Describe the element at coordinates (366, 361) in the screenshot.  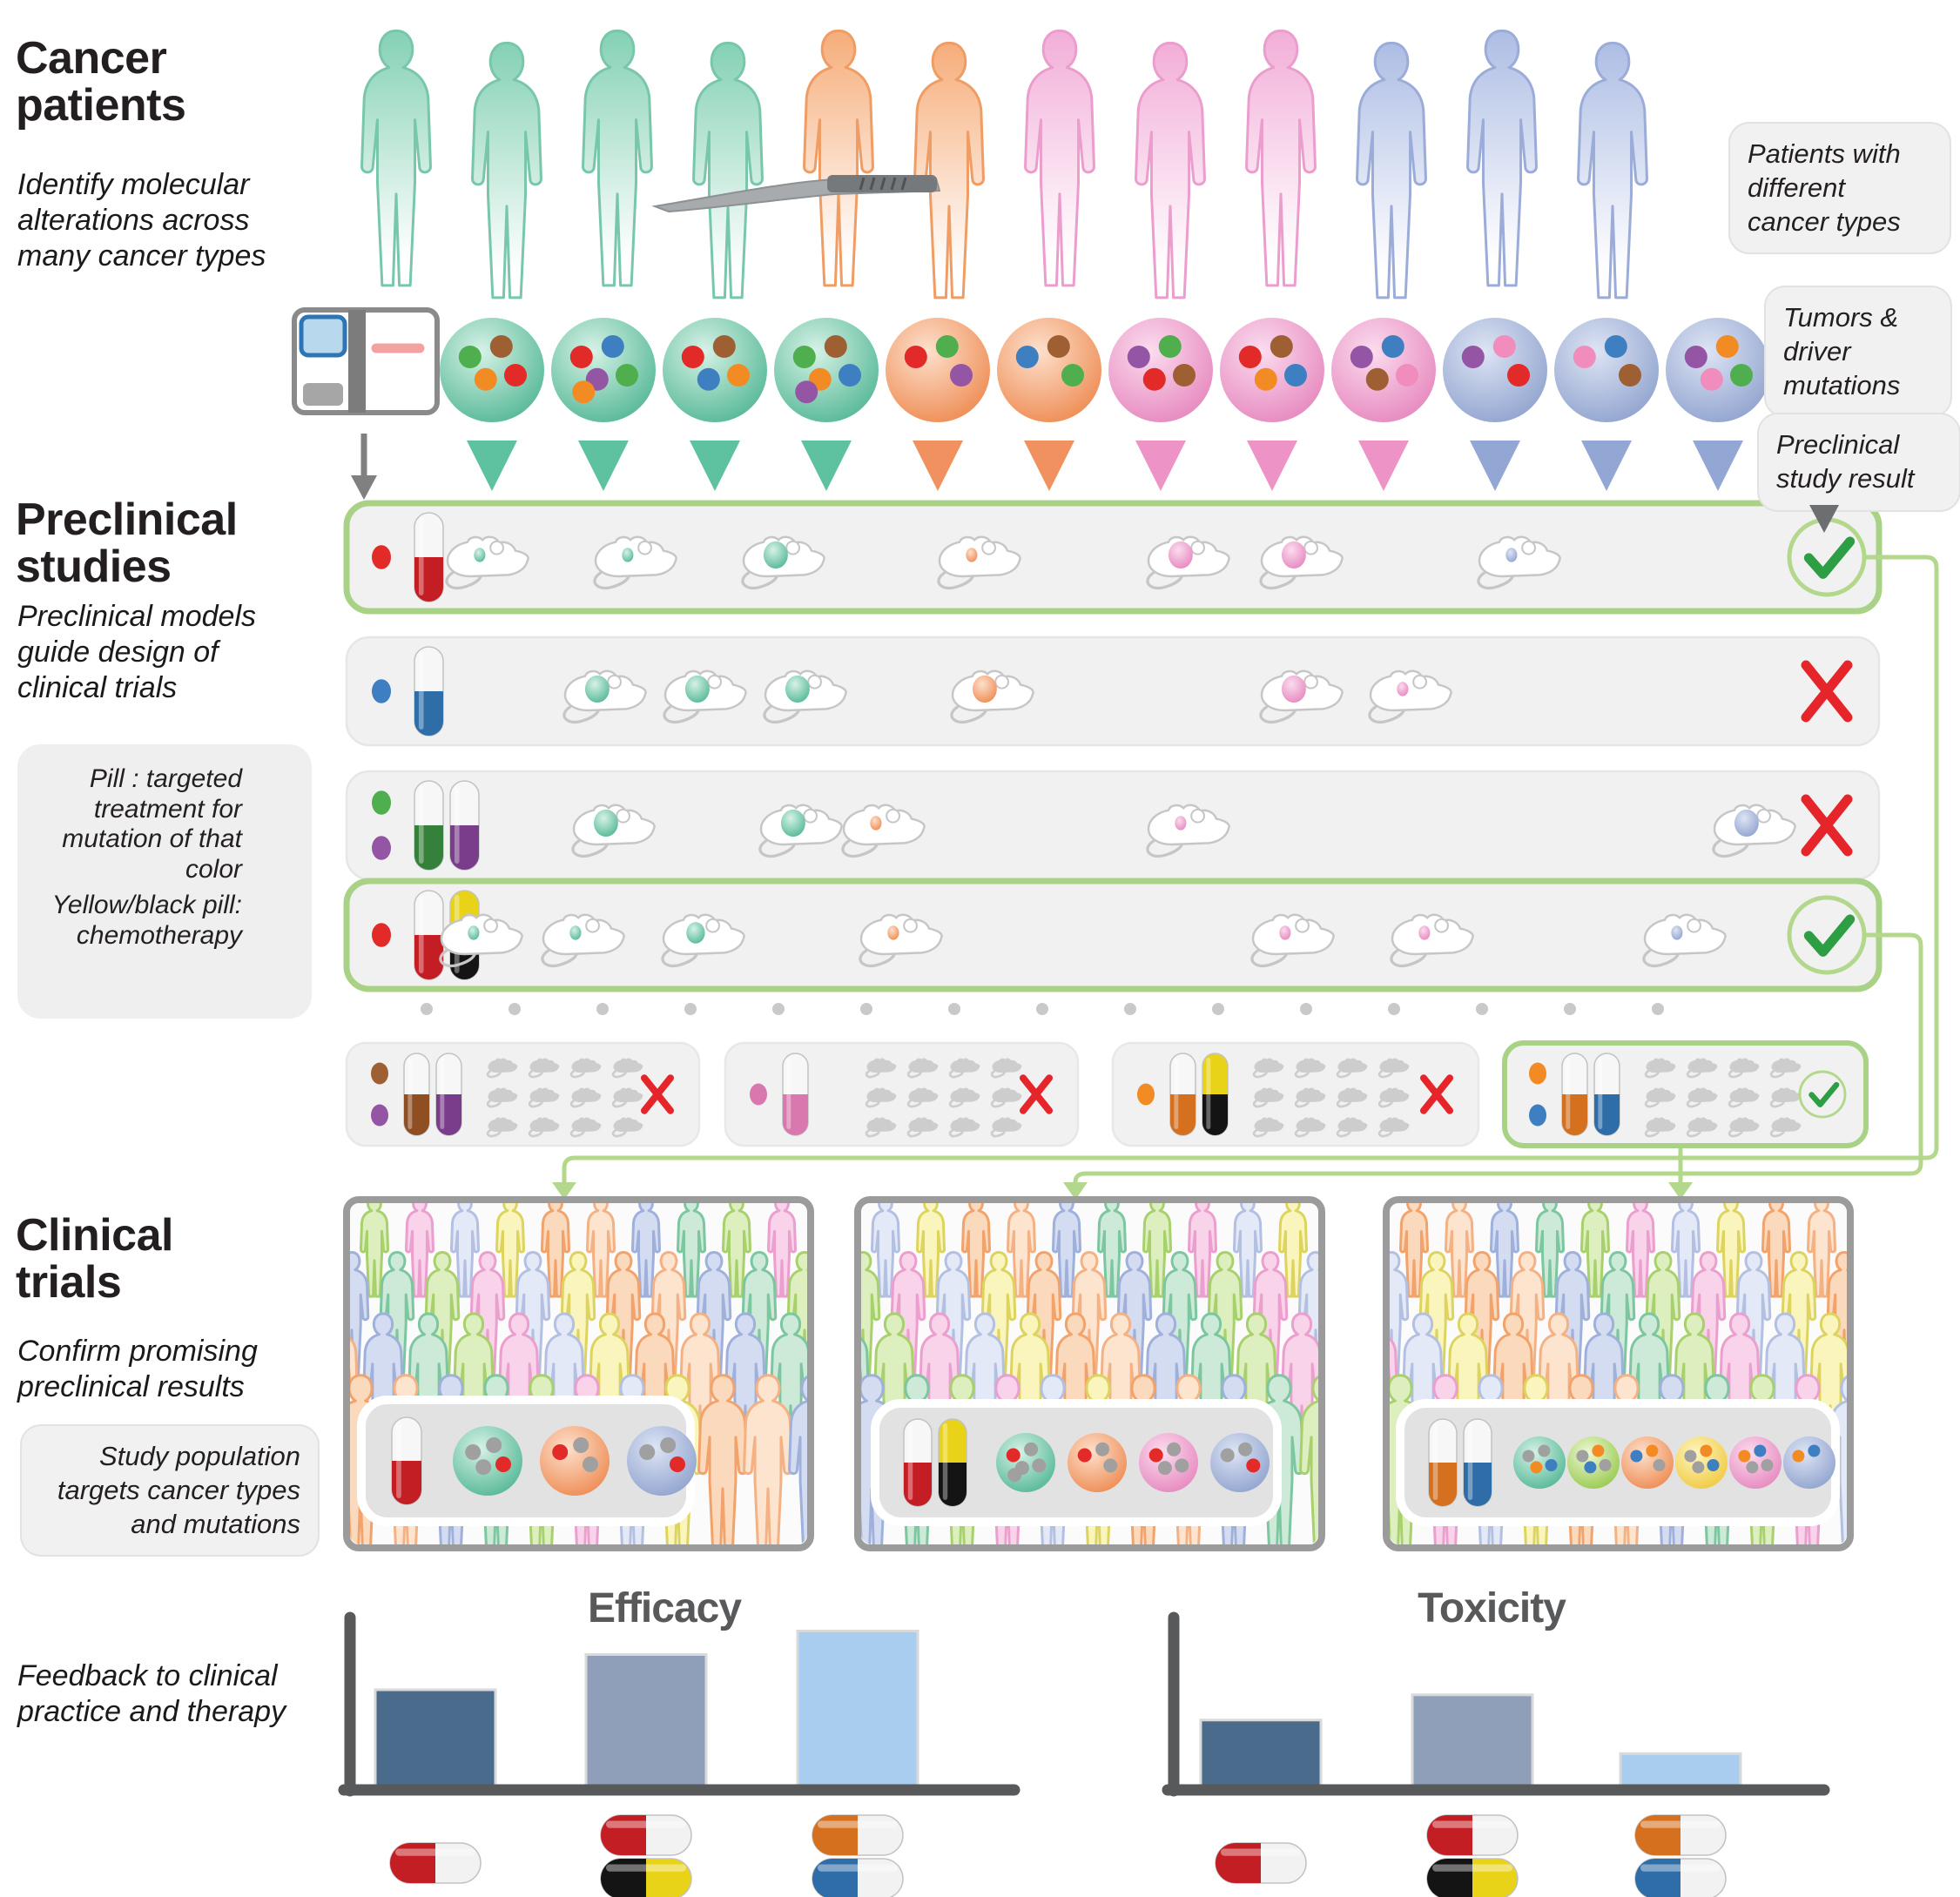
I see `sequencer-icon` at that location.